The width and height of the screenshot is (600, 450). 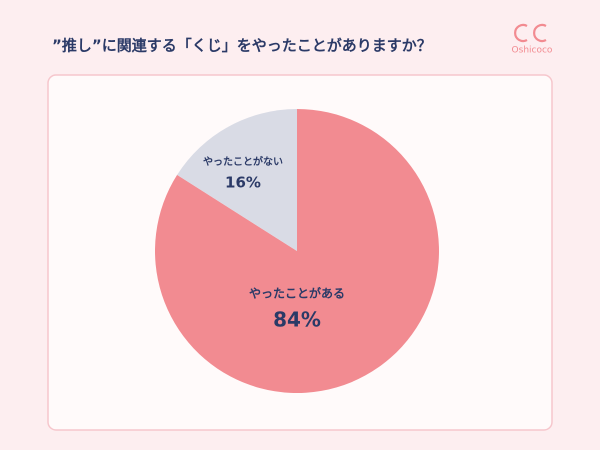 What do you see at coordinates (297, 320) in the screenshot?
I see `slice-value-label: 84%` at bounding box center [297, 320].